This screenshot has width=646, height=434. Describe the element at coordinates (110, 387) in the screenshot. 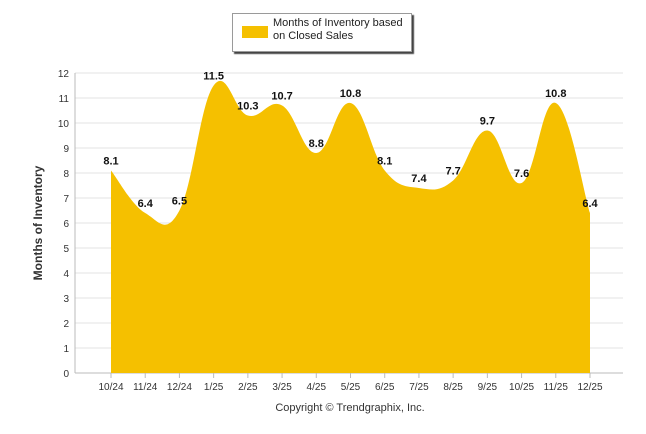

I see `x-tick-label: 10/24` at that location.